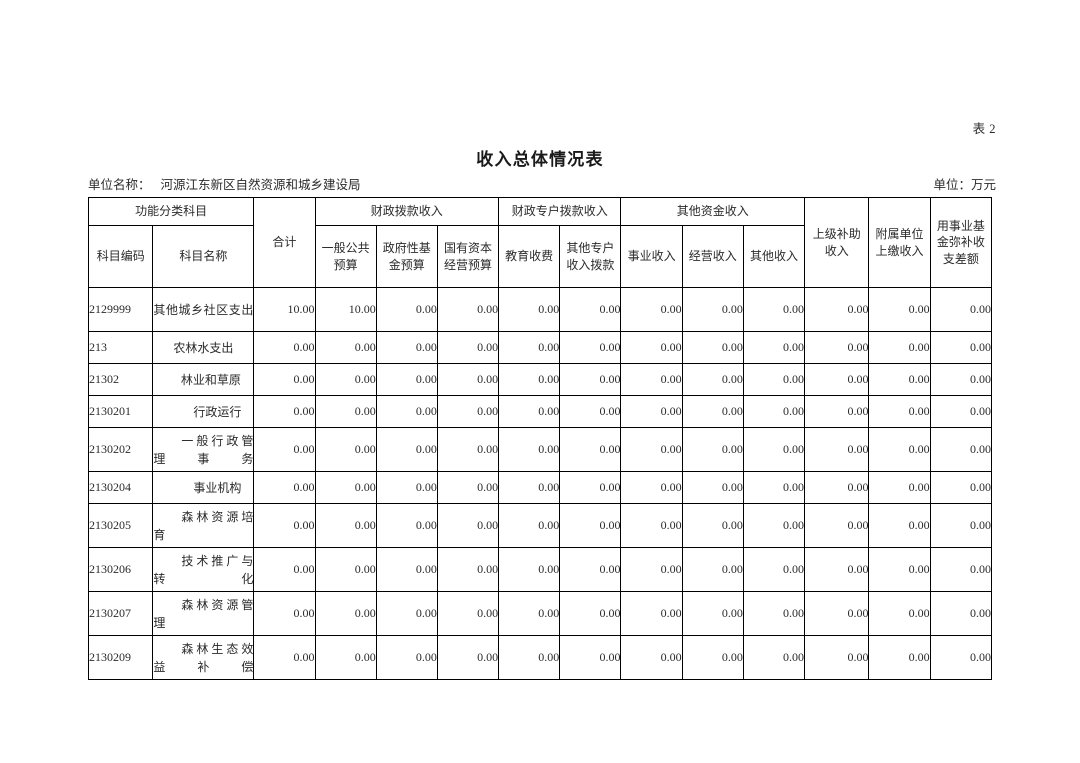 The height and width of the screenshot is (763, 1080). I want to click on page-title: 收入总体情况表, so click(540, 159).